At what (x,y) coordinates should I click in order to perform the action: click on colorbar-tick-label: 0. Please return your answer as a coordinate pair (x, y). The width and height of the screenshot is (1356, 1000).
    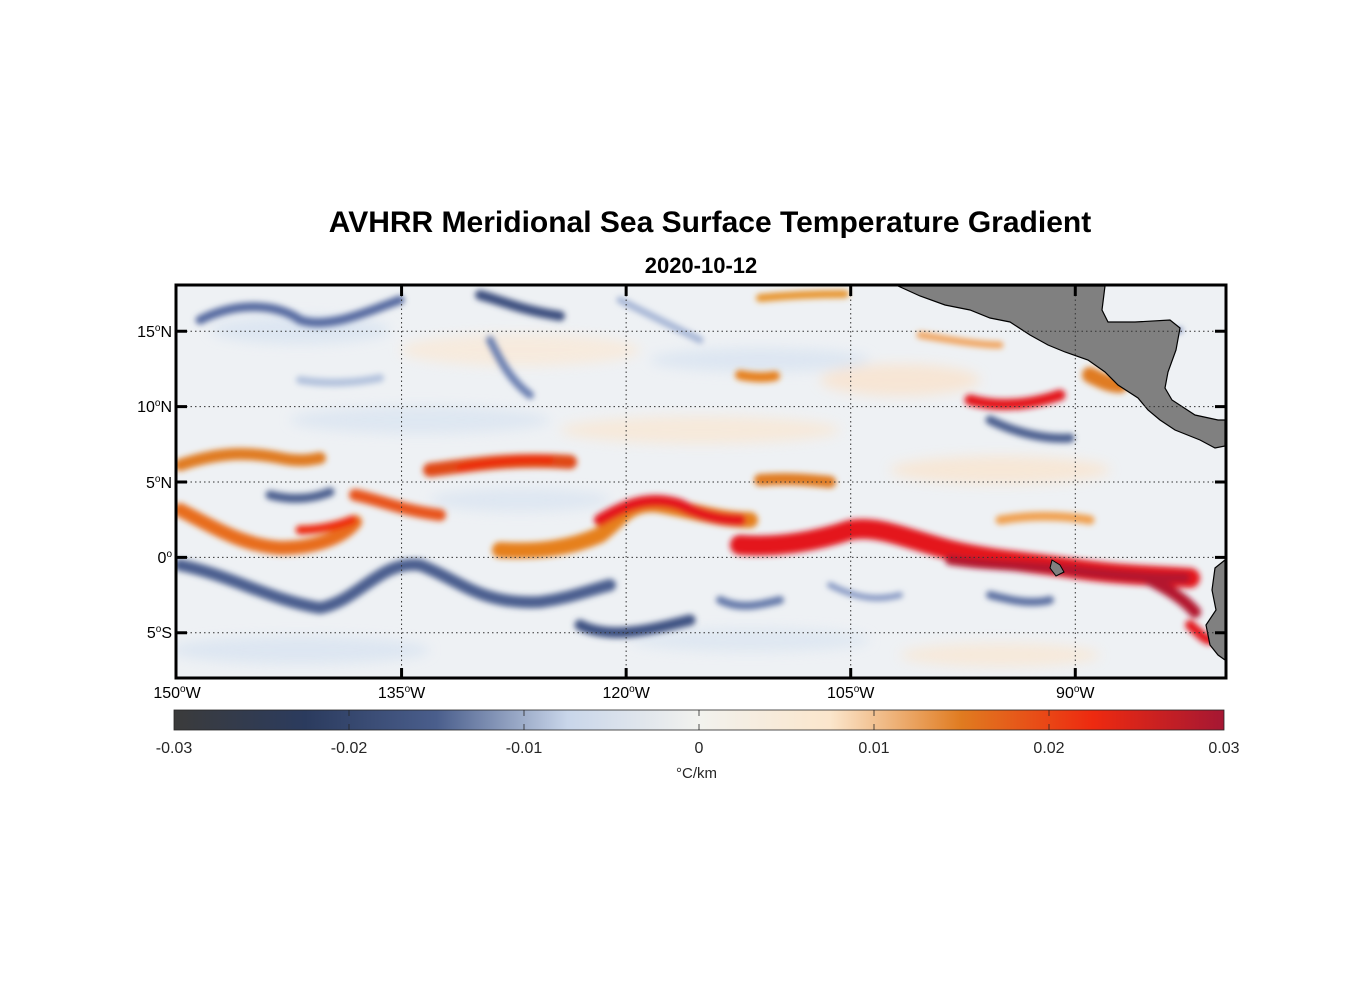
    Looking at the image, I should click on (699, 748).